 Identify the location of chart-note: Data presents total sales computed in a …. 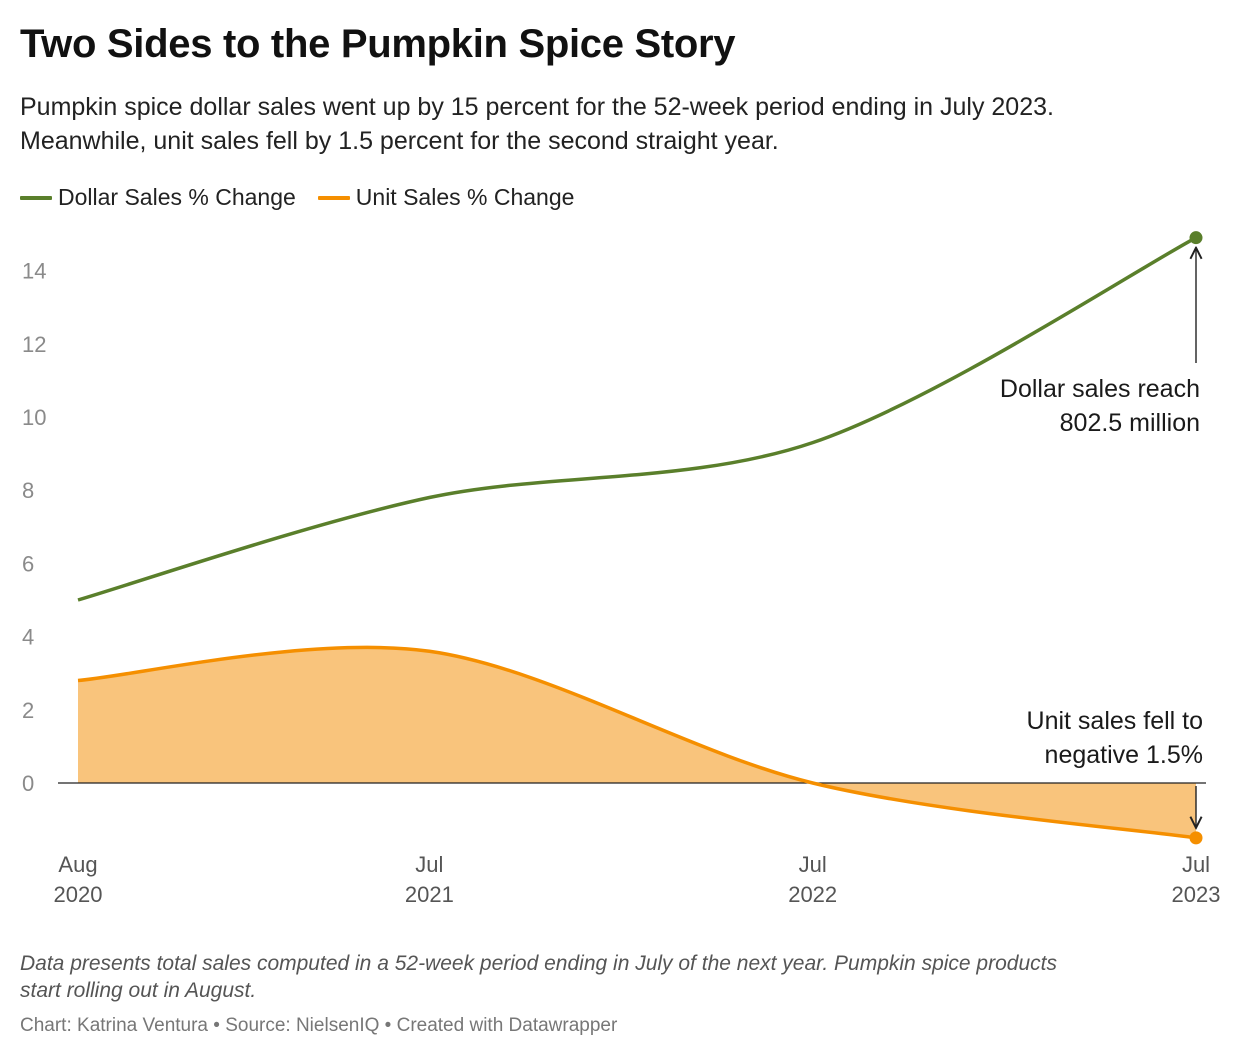
(620, 977).